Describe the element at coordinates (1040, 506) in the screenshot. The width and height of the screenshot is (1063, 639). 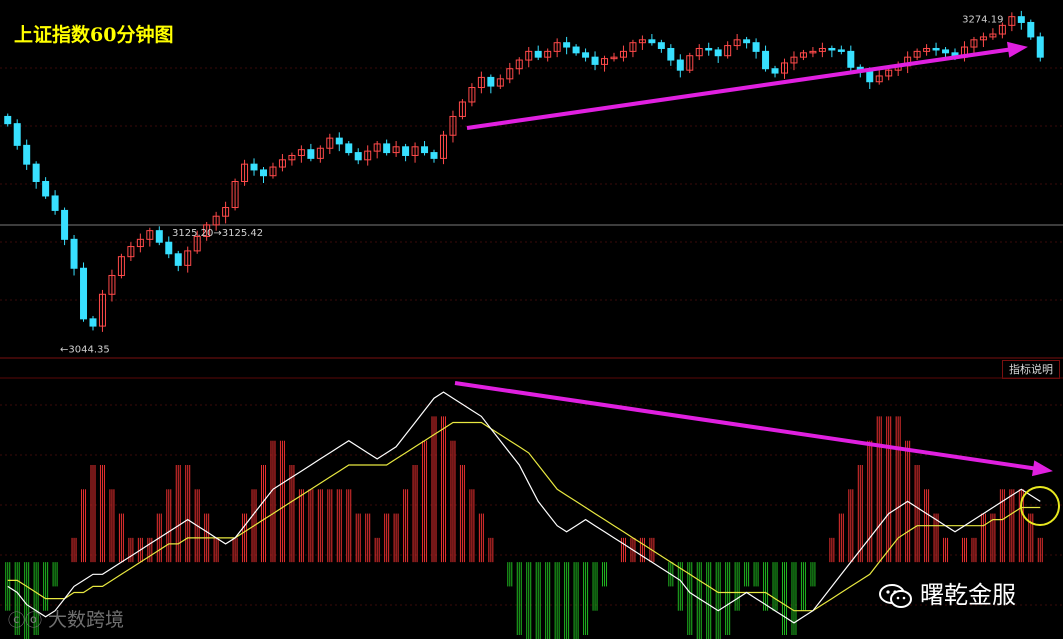
I see `highlight-circle` at that location.